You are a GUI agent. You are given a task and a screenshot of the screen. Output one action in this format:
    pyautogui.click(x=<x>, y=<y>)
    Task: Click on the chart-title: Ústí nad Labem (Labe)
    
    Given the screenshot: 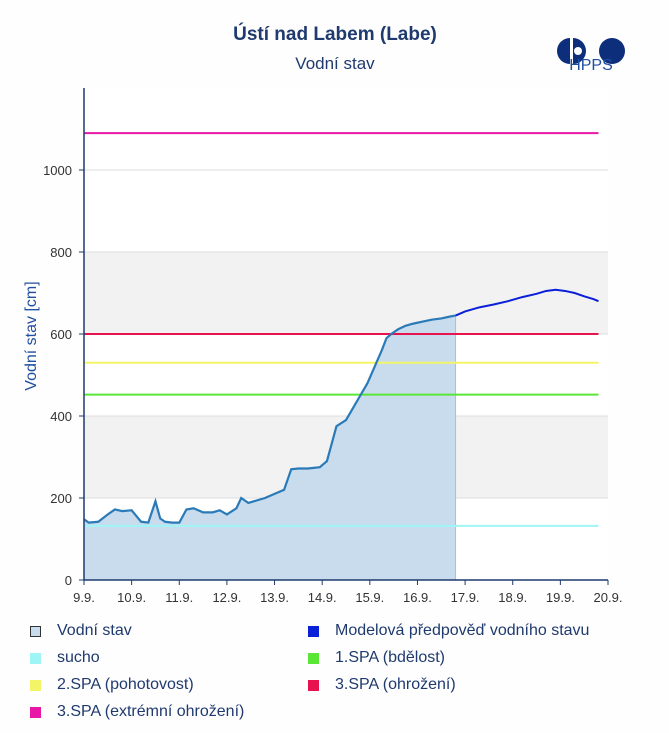 What is the action you would take?
    pyautogui.click(x=335, y=34)
    